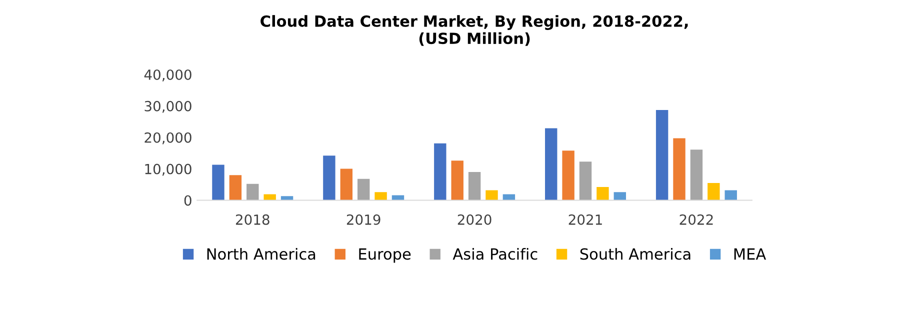  What do you see at coordinates (168, 138) in the screenshot?
I see `y-tick-label: 20,000` at bounding box center [168, 138].